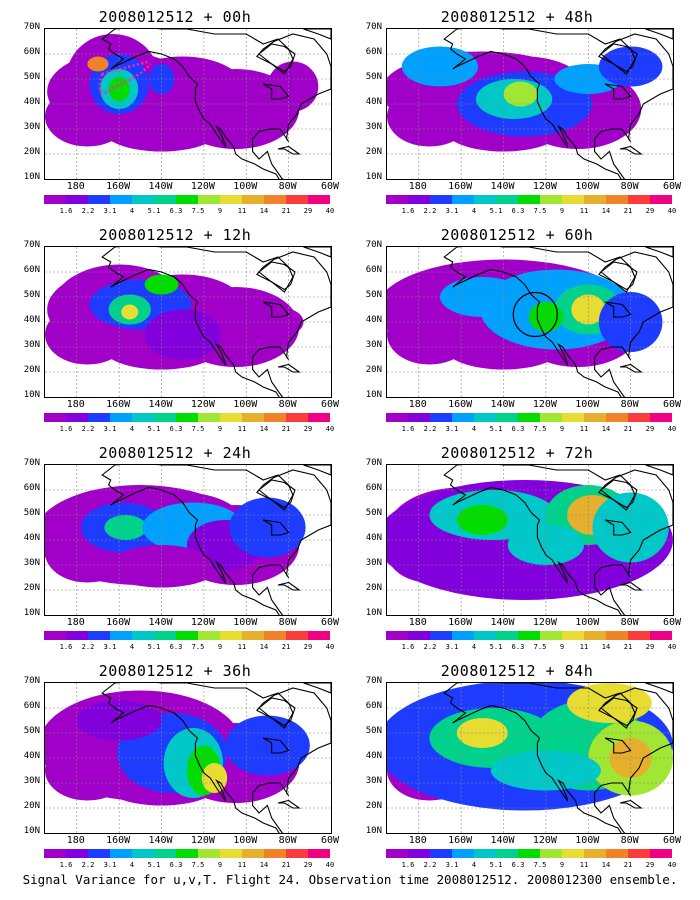 The image size is (700, 900). What do you see at coordinates (408, 647) in the screenshot?
I see `colorbar-label: 1.6` at bounding box center [408, 647].